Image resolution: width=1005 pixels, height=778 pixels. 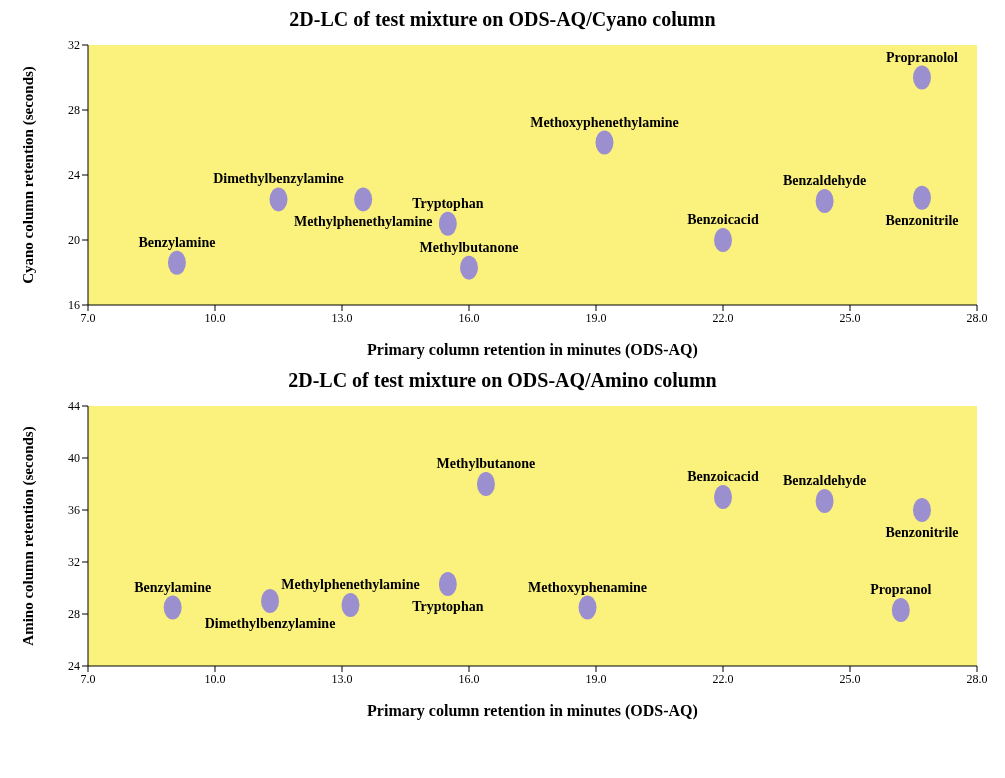 I want to click on y-tick-label: 16, so click(x=74, y=305).